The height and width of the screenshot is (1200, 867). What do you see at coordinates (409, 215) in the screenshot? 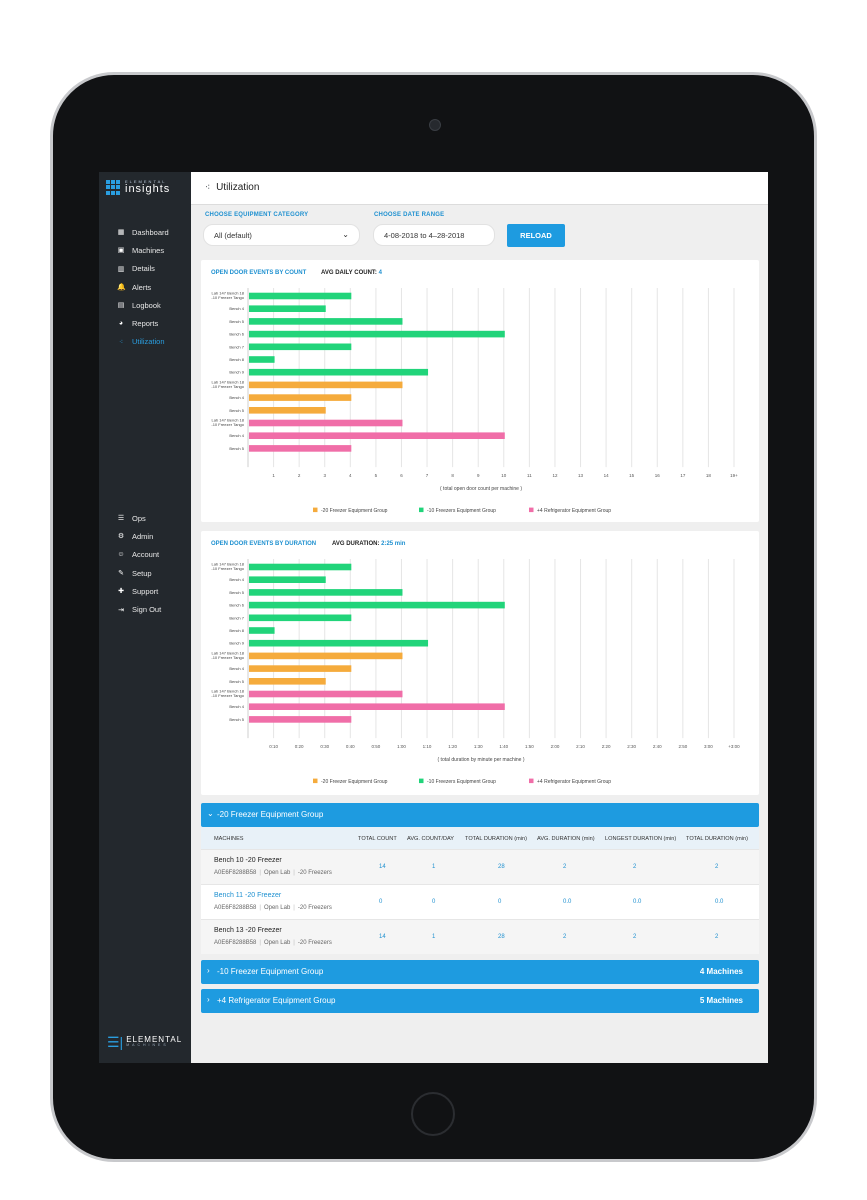
I see `date-range-label: CHOOSE DATE RANGE` at bounding box center [409, 215].